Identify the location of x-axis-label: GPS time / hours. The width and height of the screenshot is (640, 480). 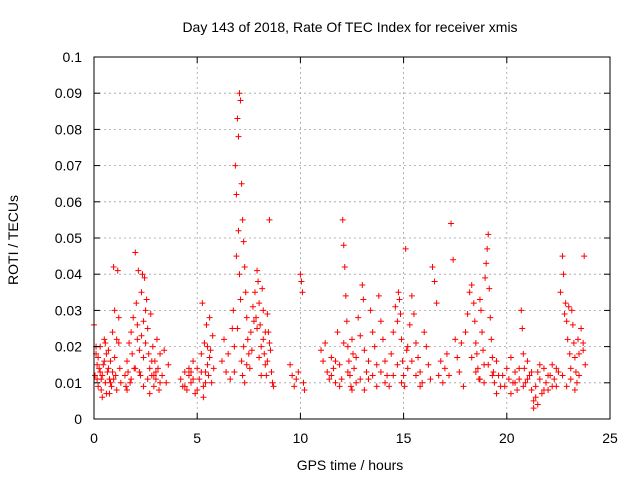
(350, 465).